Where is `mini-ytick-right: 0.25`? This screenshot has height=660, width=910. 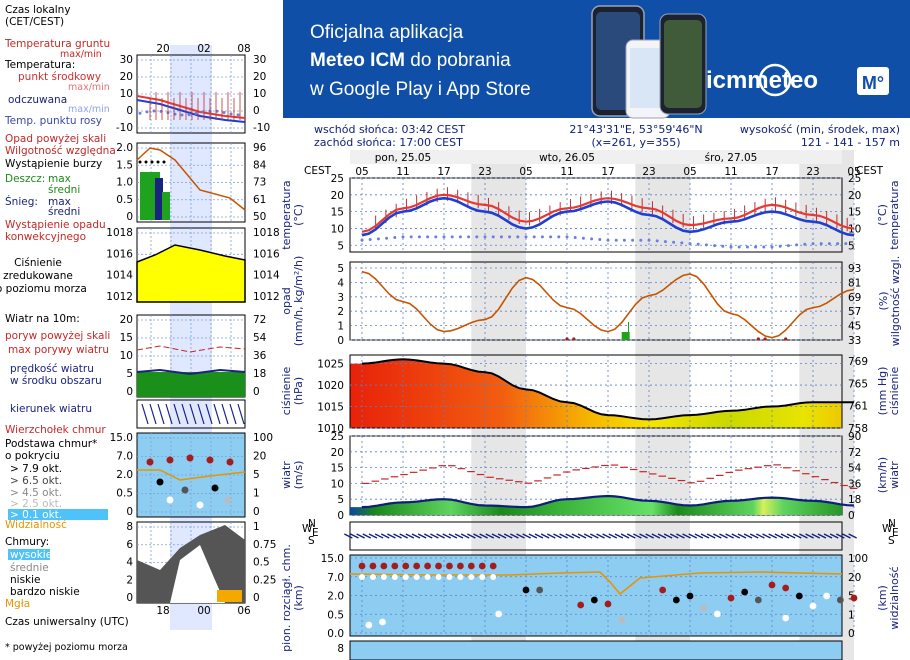
mini-ytick-right: 0.25 is located at coordinates (264, 580).